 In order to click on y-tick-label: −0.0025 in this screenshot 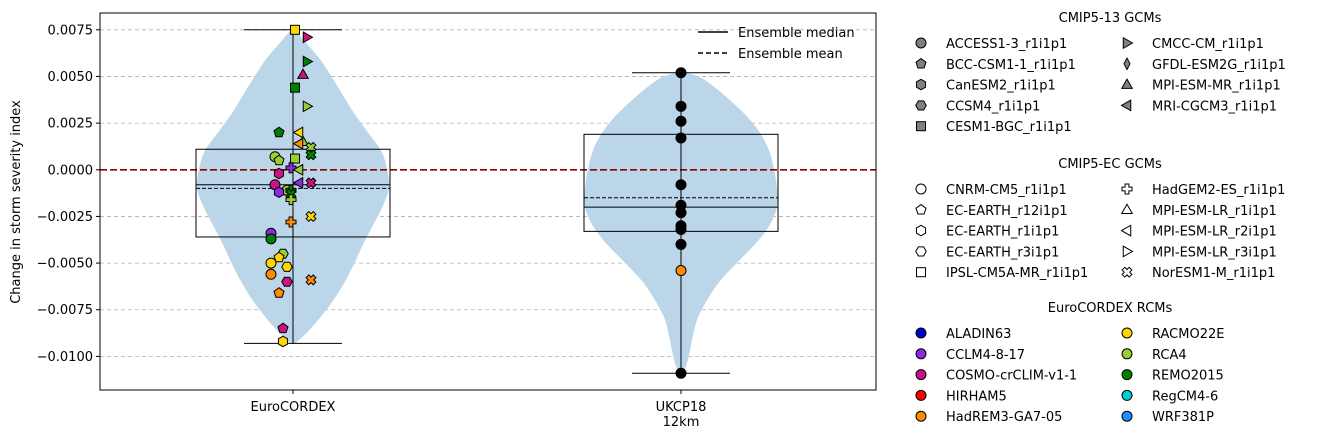, I will do `click(65, 217)`.